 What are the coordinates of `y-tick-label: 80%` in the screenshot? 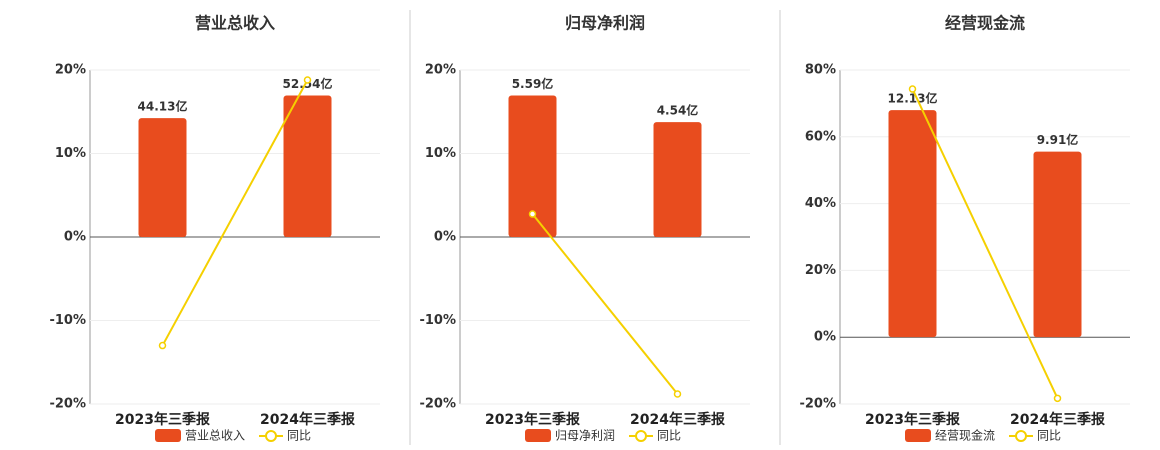 It's located at (820, 70).